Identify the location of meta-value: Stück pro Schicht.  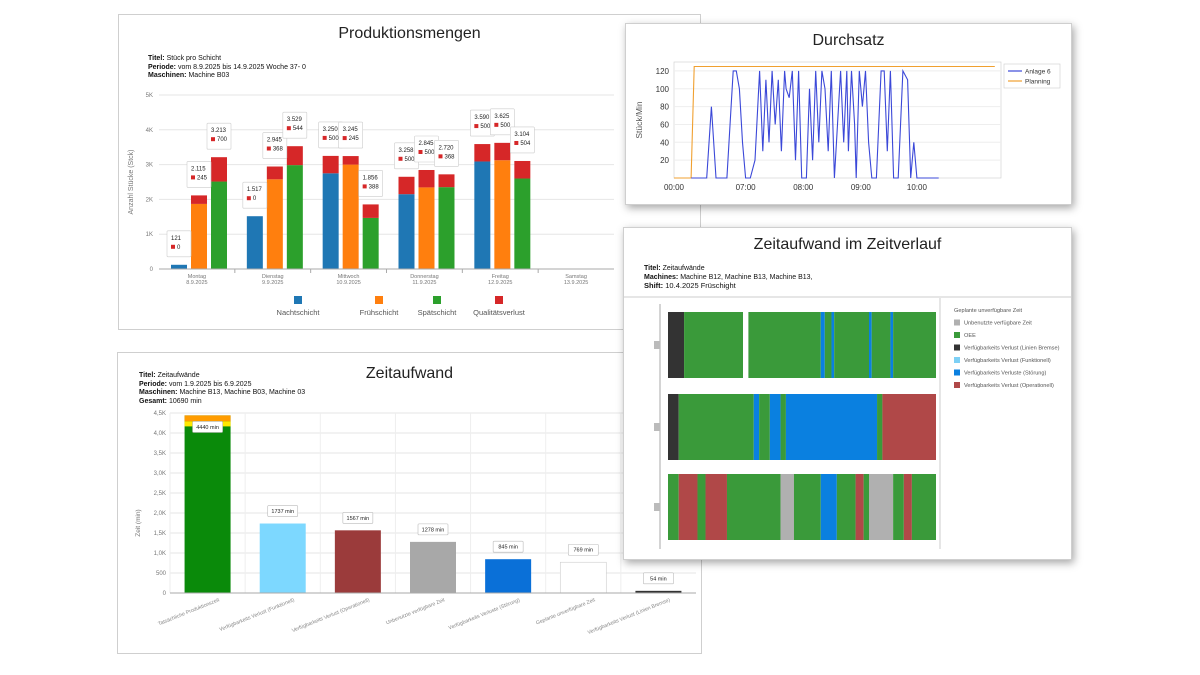
(194, 58).